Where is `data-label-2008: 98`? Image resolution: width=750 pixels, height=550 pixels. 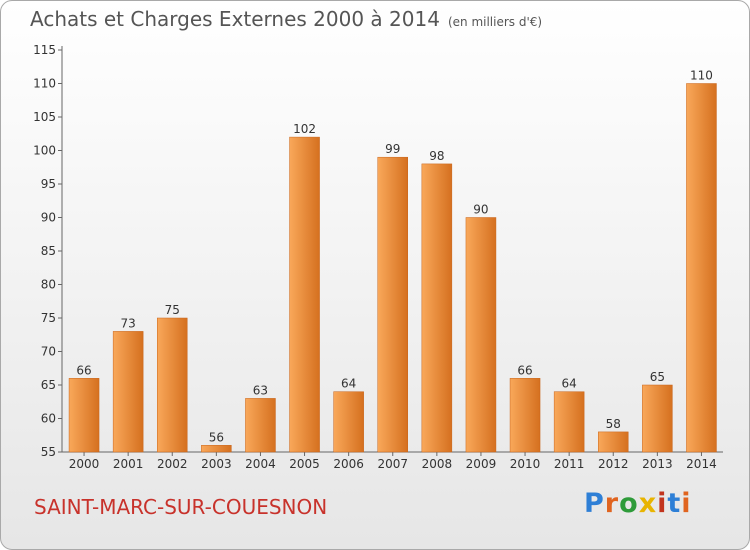 data-label-2008: 98 is located at coordinates (436, 156).